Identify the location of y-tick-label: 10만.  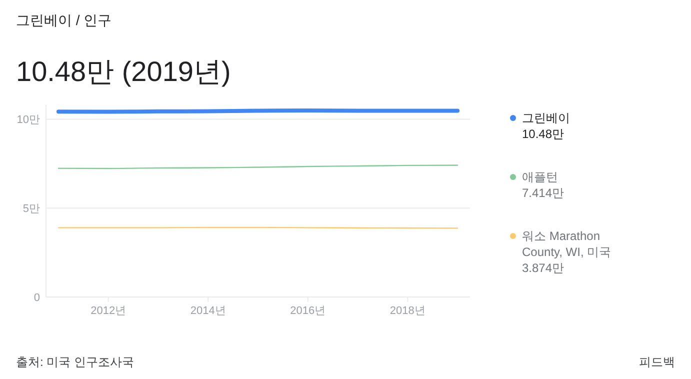
(28, 120).